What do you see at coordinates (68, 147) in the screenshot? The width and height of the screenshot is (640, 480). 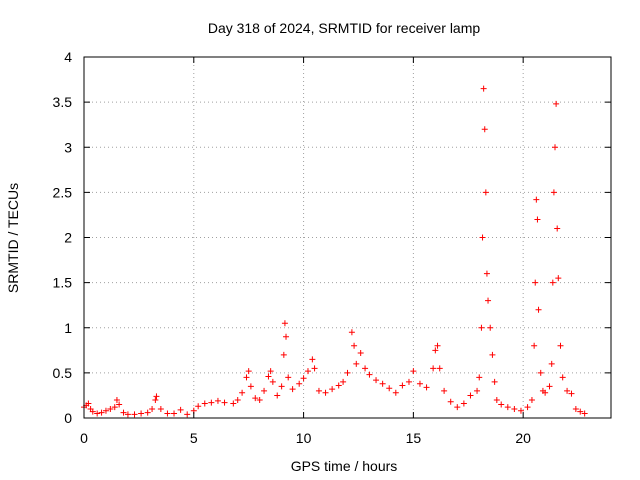 I see `y-tick-label: 3` at bounding box center [68, 147].